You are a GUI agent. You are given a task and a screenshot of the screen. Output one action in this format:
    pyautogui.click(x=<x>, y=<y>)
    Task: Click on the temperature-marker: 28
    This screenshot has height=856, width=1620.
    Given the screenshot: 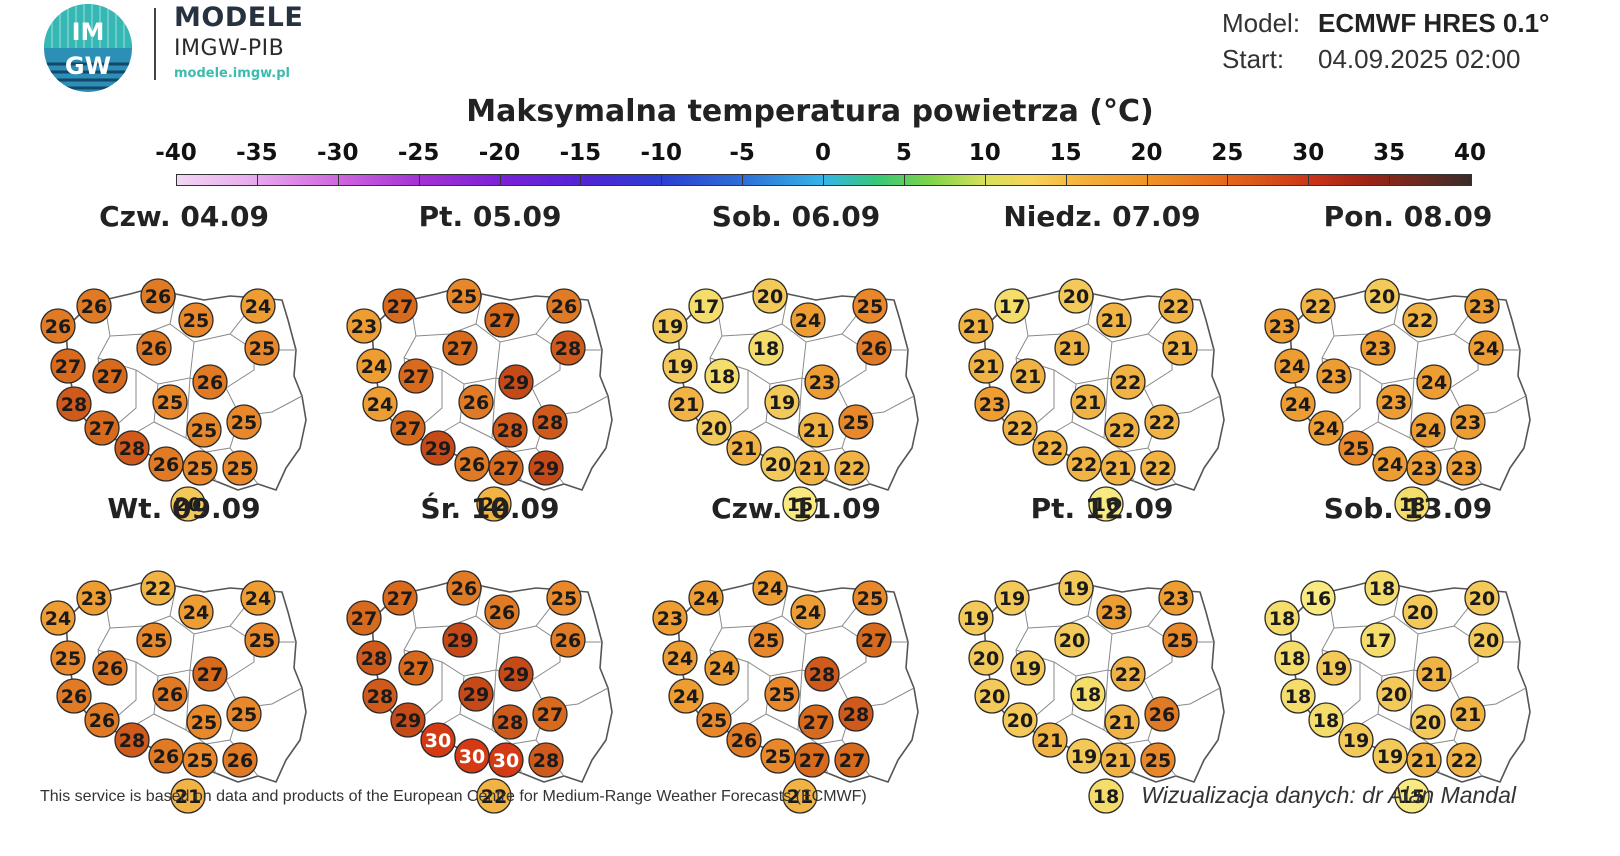 What is the action you would take?
    pyautogui.click(x=568, y=348)
    